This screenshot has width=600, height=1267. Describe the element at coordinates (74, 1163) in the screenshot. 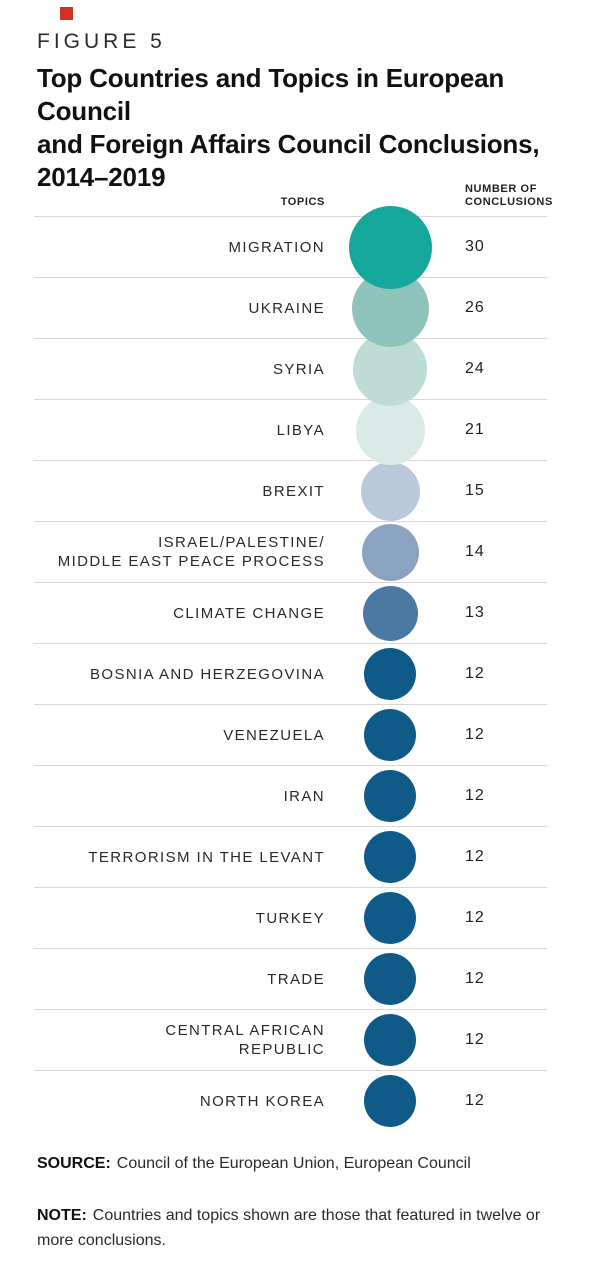

I see `source-label: SOURCE:` at that location.